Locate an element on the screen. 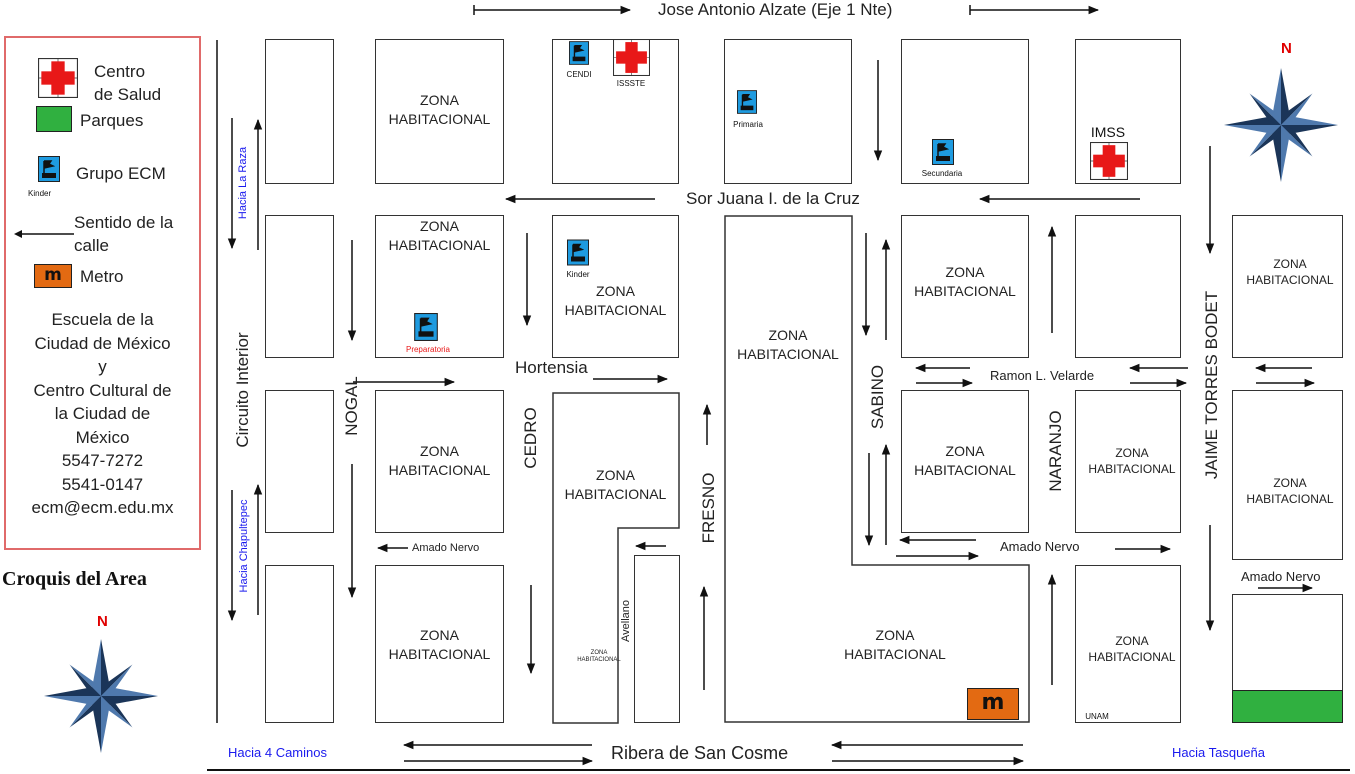 Image resolution: width=1355 pixels, height=774 pixels. compass-north-label: N is located at coordinates (102, 621).